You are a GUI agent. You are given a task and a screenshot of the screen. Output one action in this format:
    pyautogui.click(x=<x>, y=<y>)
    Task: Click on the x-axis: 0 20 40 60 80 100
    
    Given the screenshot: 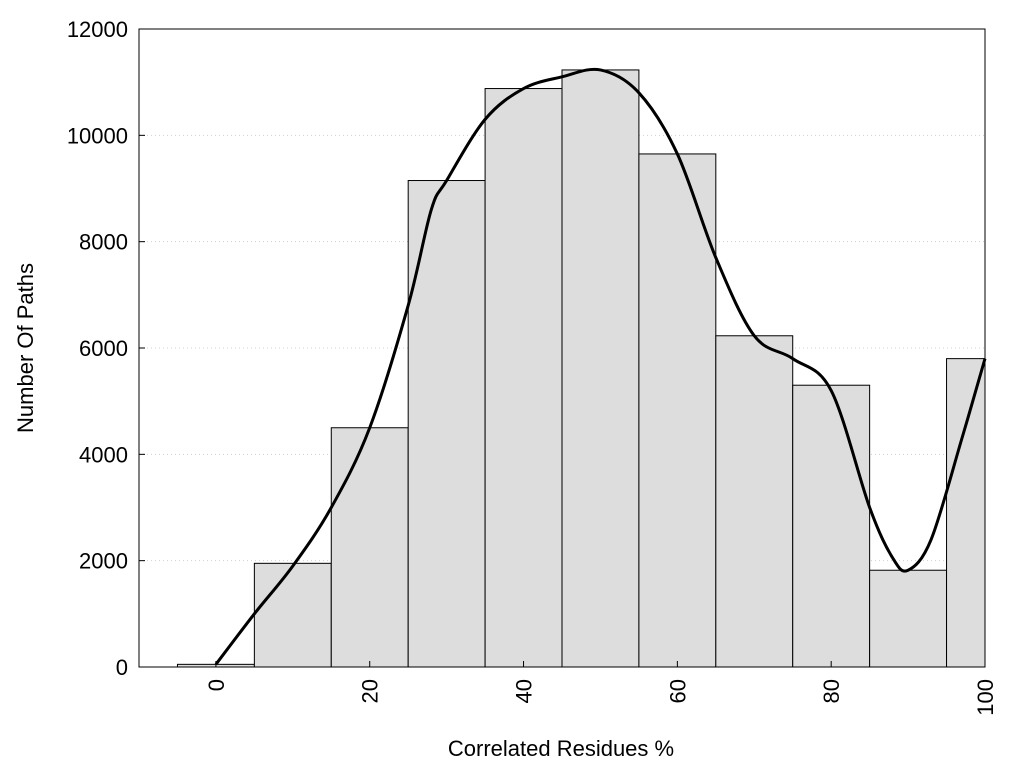 What is the action you would take?
    pyautogui.click(x=601, y=688)
    